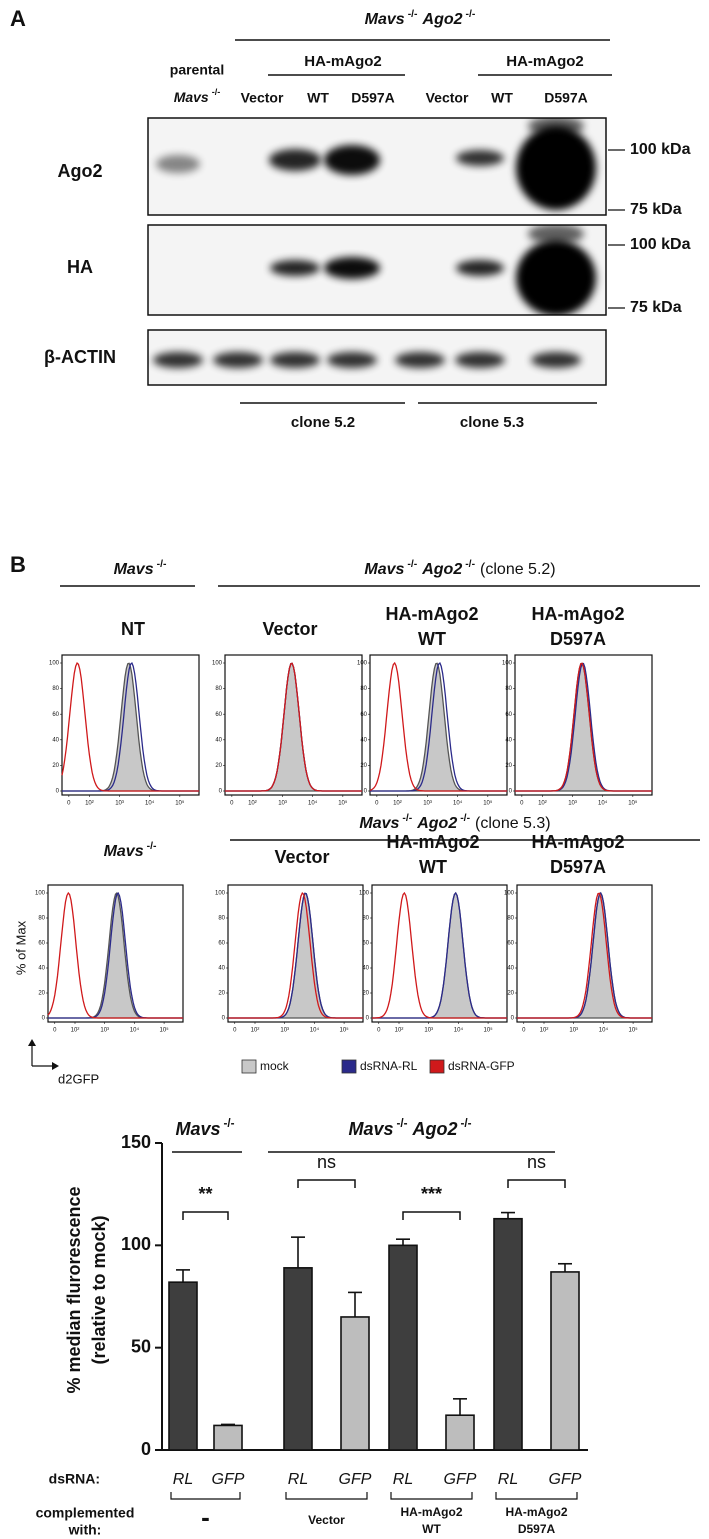 The height and width of the screenshot is (1539, 709). I want to click on significance-label: ns, so click(326, 1162).